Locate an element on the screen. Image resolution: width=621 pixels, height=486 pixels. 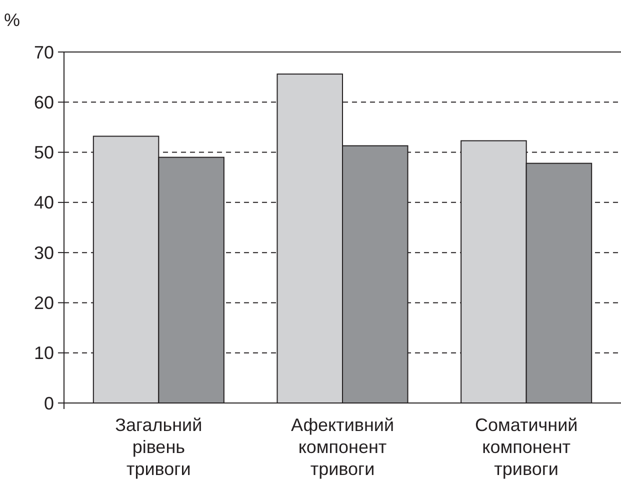
y-tick-label: 50 is located at coordinates (44, 152).